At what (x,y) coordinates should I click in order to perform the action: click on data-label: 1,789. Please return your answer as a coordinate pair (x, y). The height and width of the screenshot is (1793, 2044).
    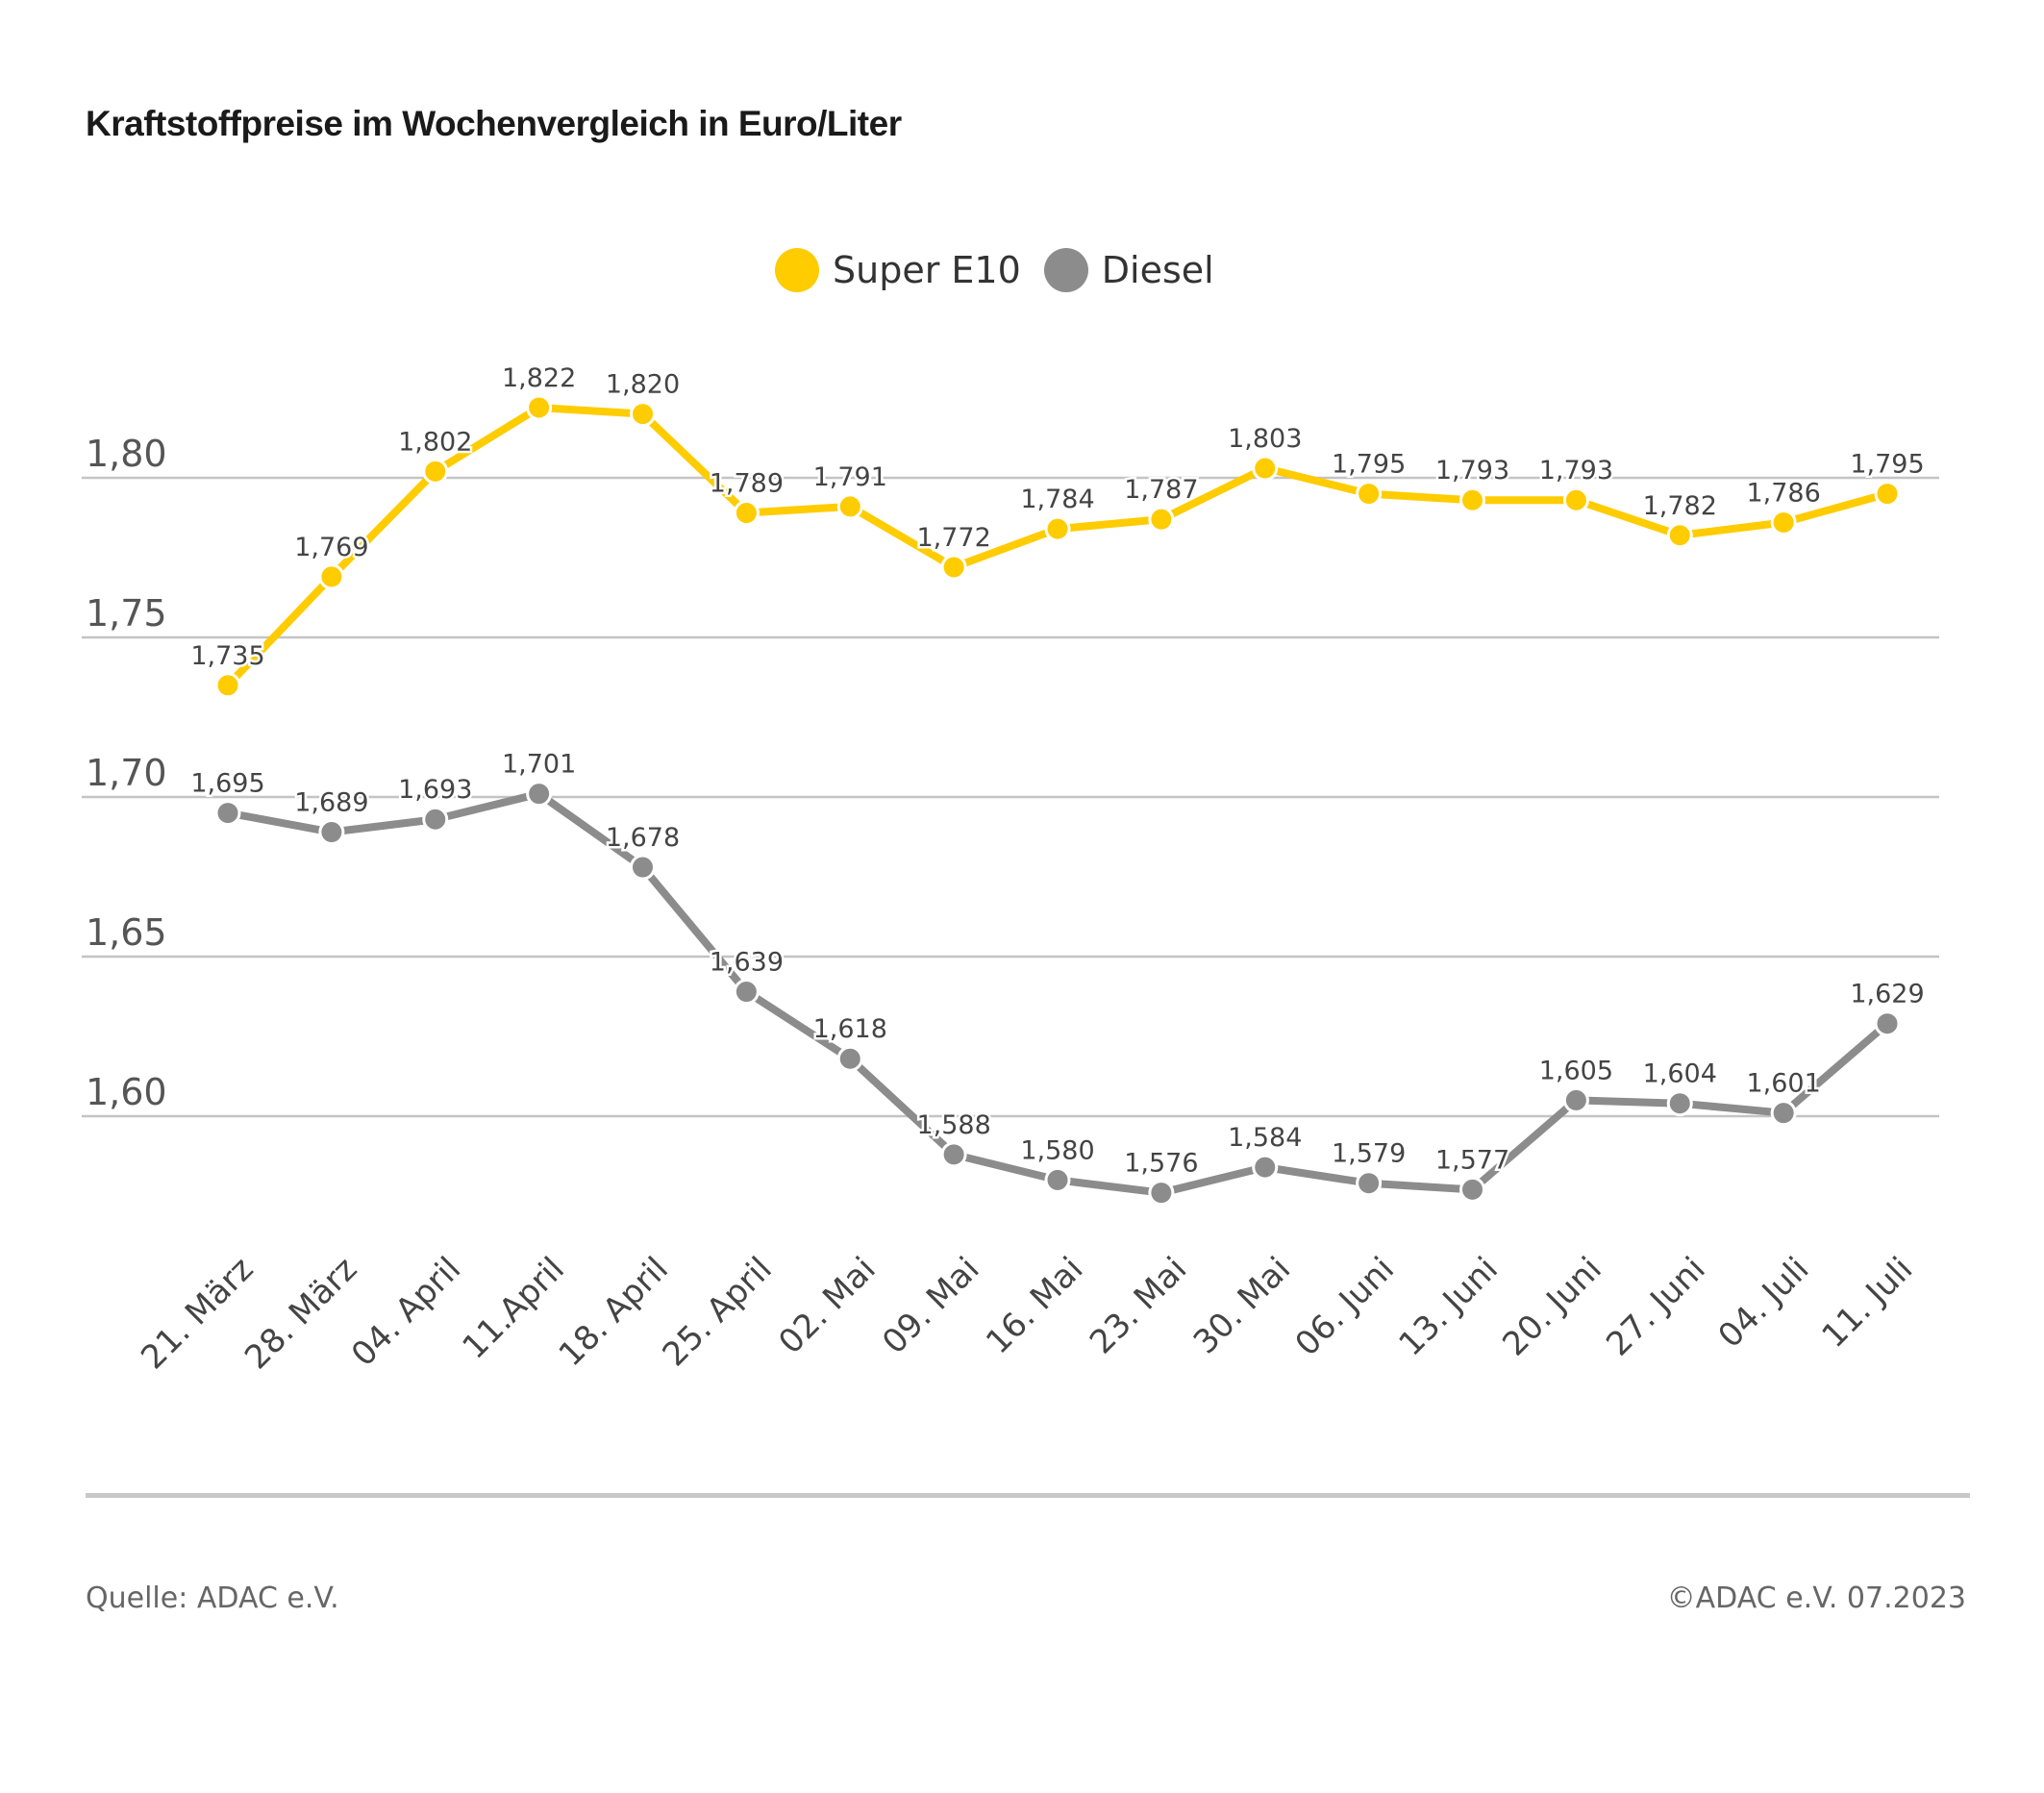
    Looking at the image, I should click on (747, 484).